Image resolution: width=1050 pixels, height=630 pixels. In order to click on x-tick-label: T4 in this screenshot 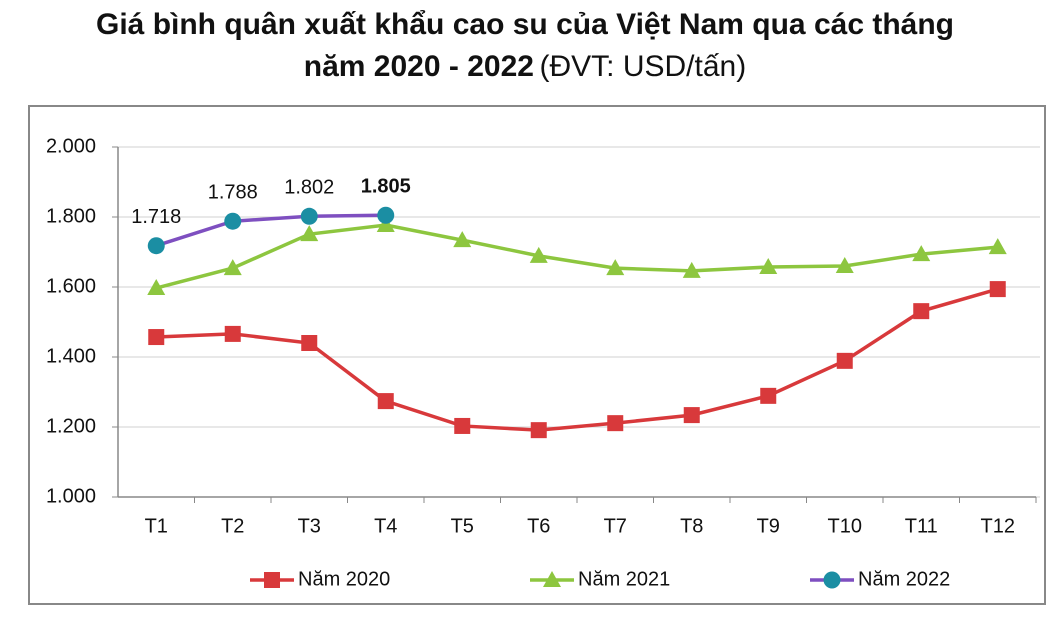, I will do `click(385, 526)`.